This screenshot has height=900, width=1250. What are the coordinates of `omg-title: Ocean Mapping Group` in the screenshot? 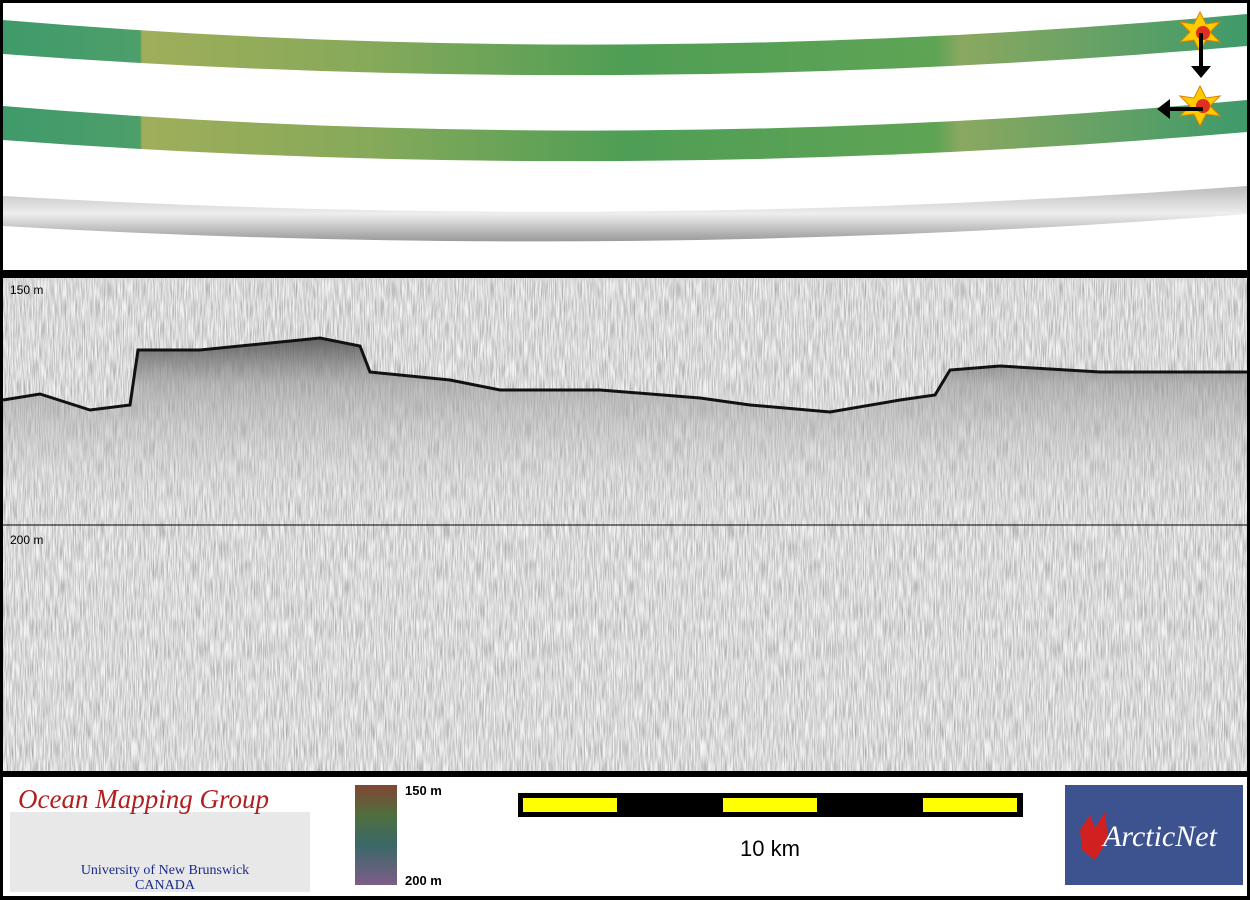 It's located at (143, 799).